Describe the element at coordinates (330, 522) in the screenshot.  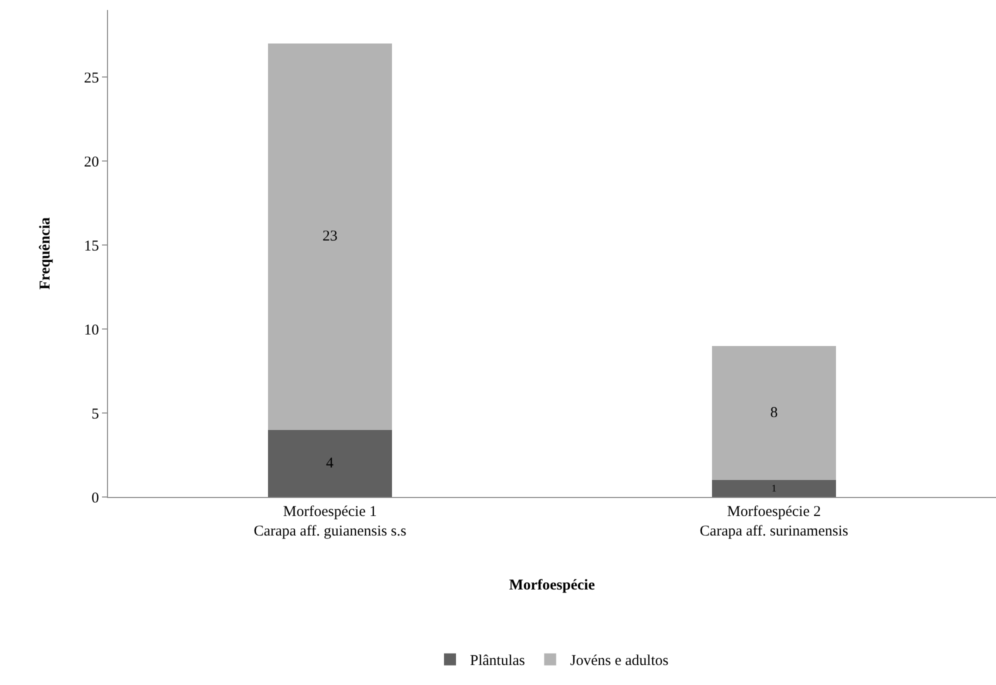
I see `x-tick-label: Morfoespécie 1 Carapa aff. guianensis s.s` at that location.